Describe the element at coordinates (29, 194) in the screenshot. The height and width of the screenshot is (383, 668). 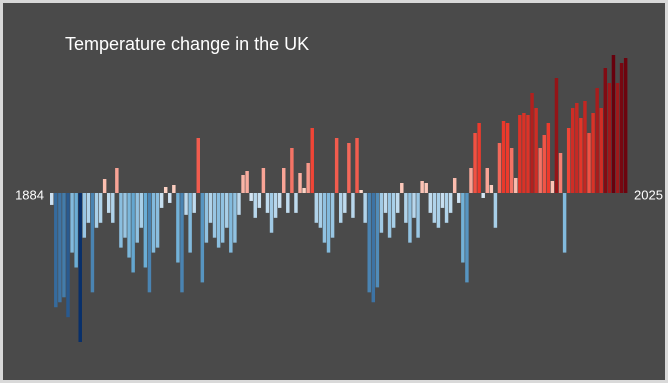
I see `start-label: 1884` at that location.